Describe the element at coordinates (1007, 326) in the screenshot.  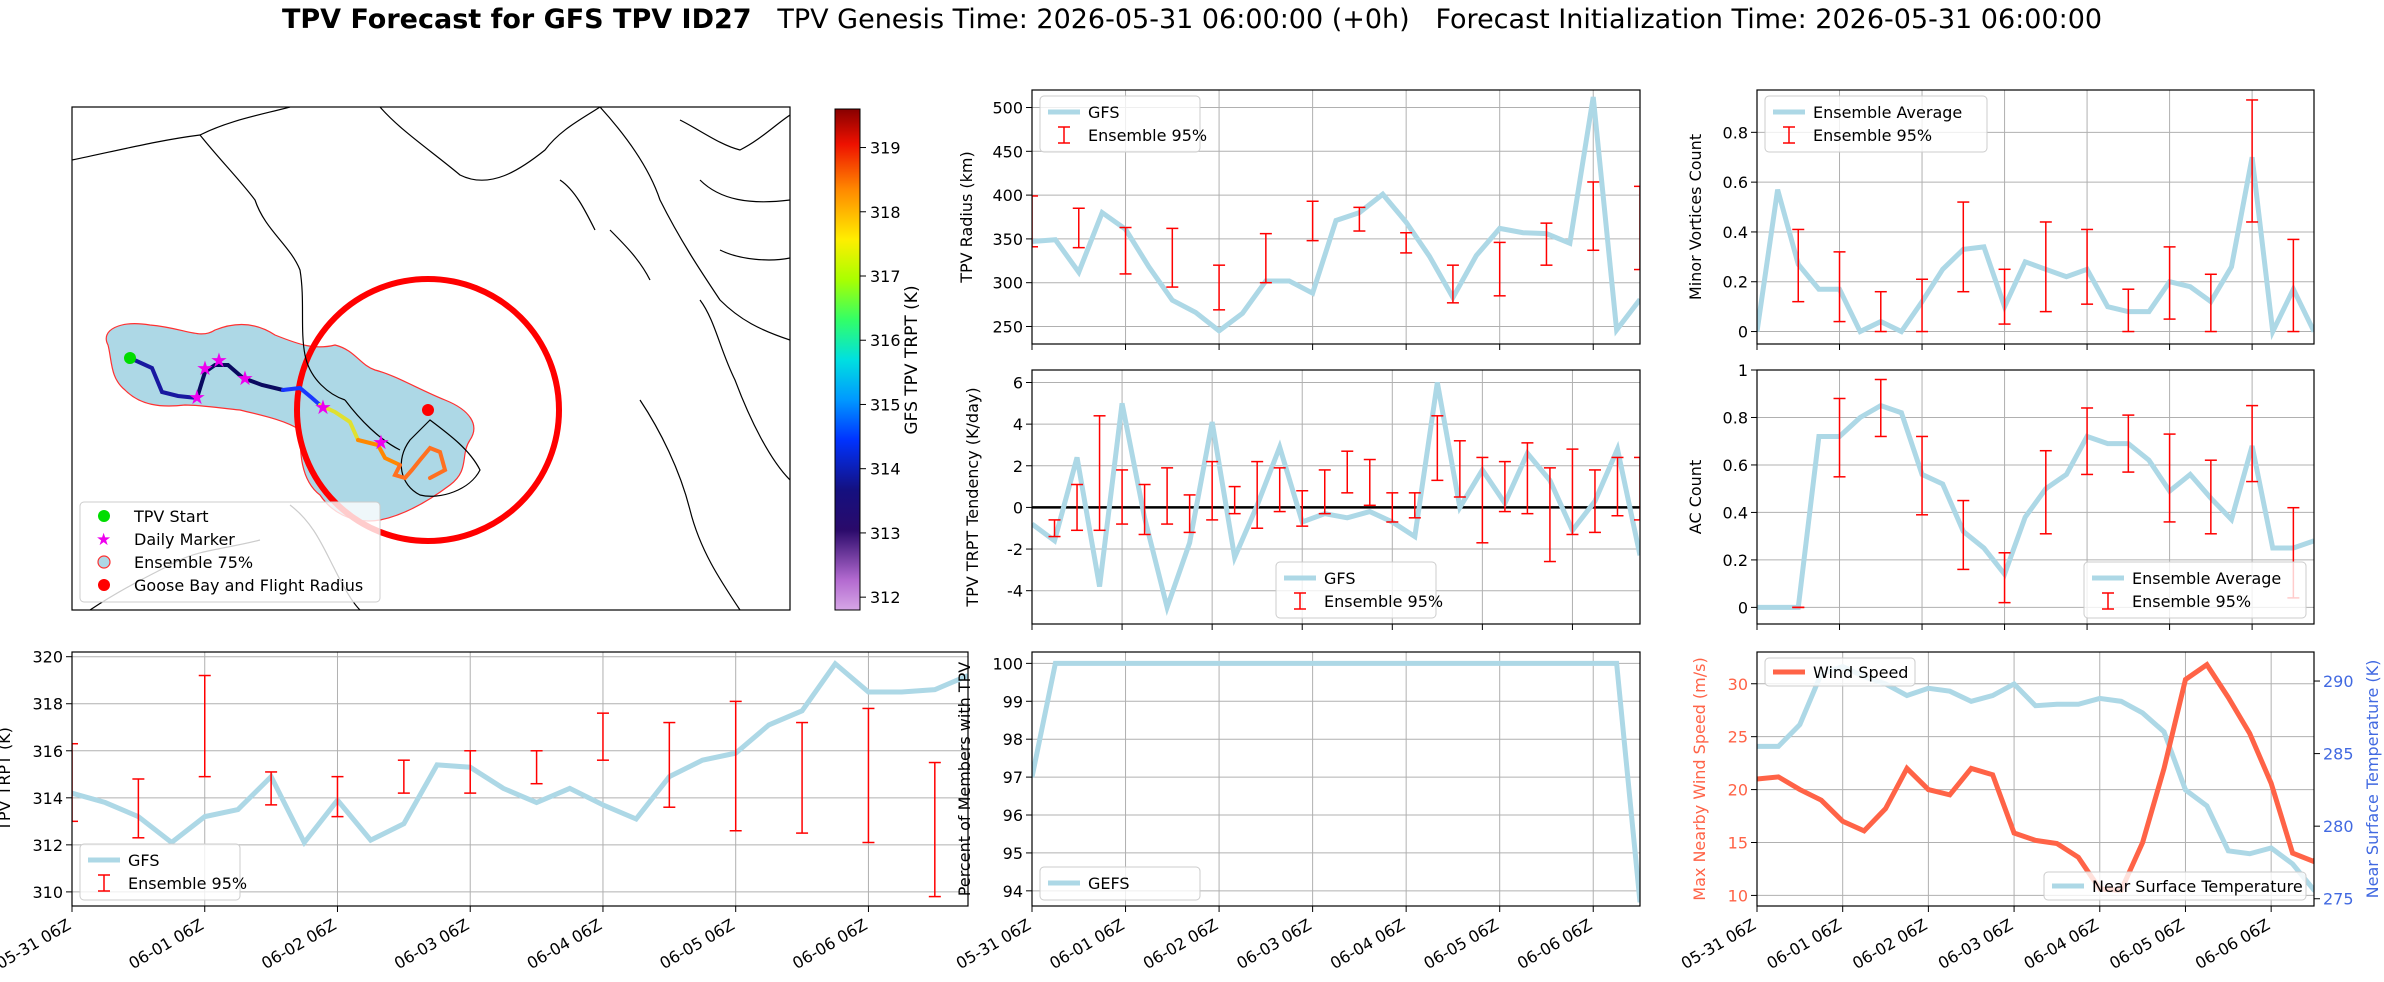
I see `y-tick-label: 250` at that location.